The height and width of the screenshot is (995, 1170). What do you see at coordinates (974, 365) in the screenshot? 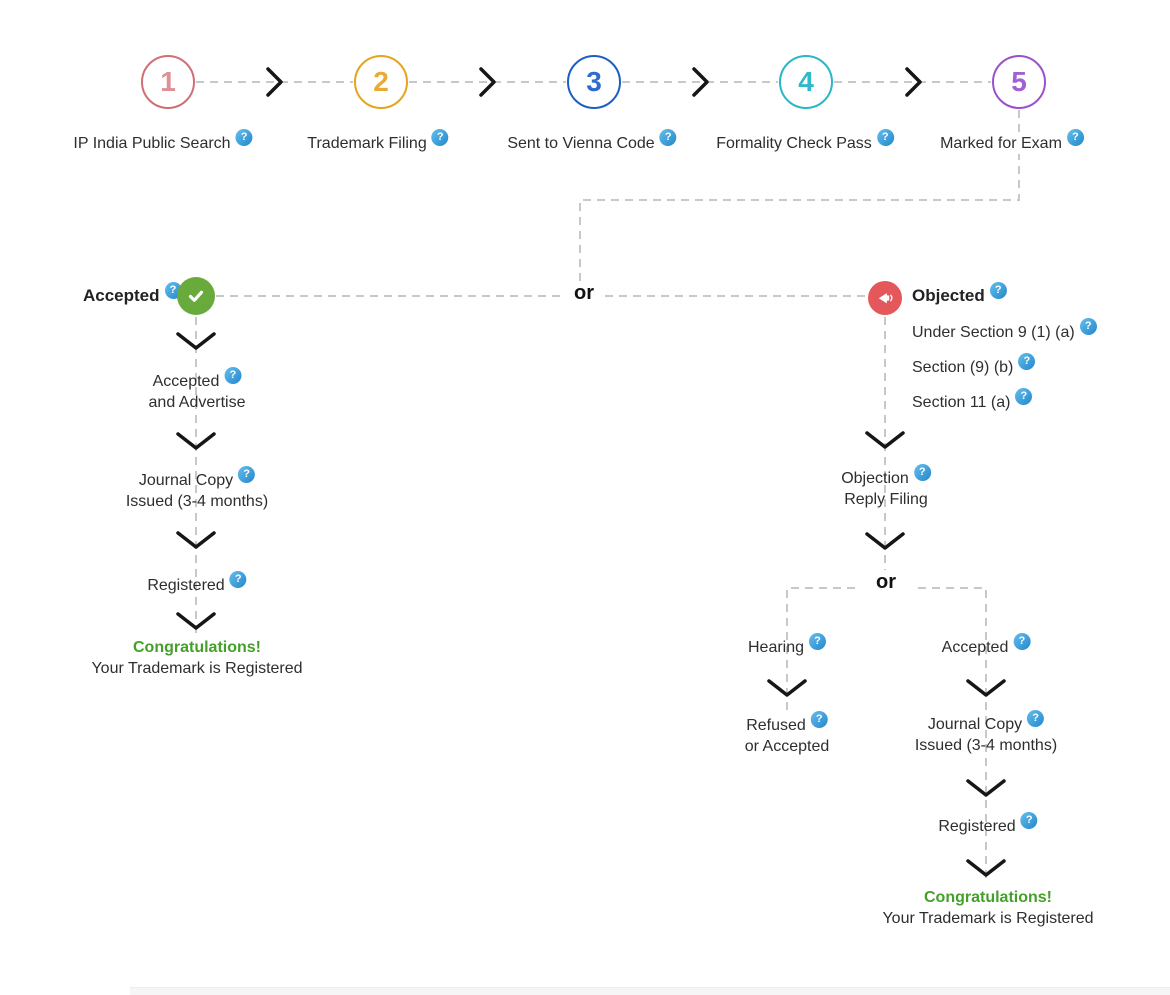
I see `section-item: Section (9) (b)?` at bounding box center [974, 365].